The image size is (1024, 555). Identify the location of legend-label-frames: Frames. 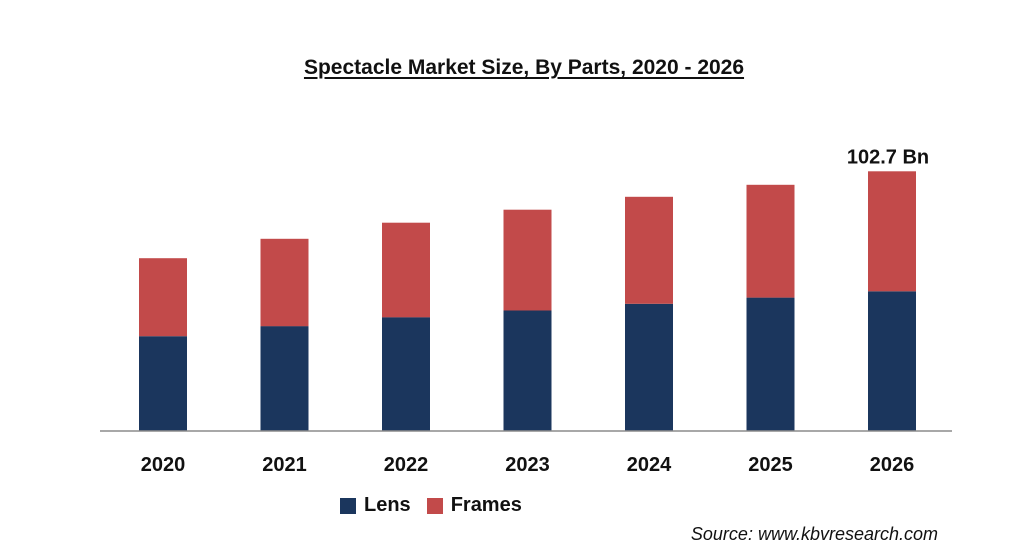
(486, 505).